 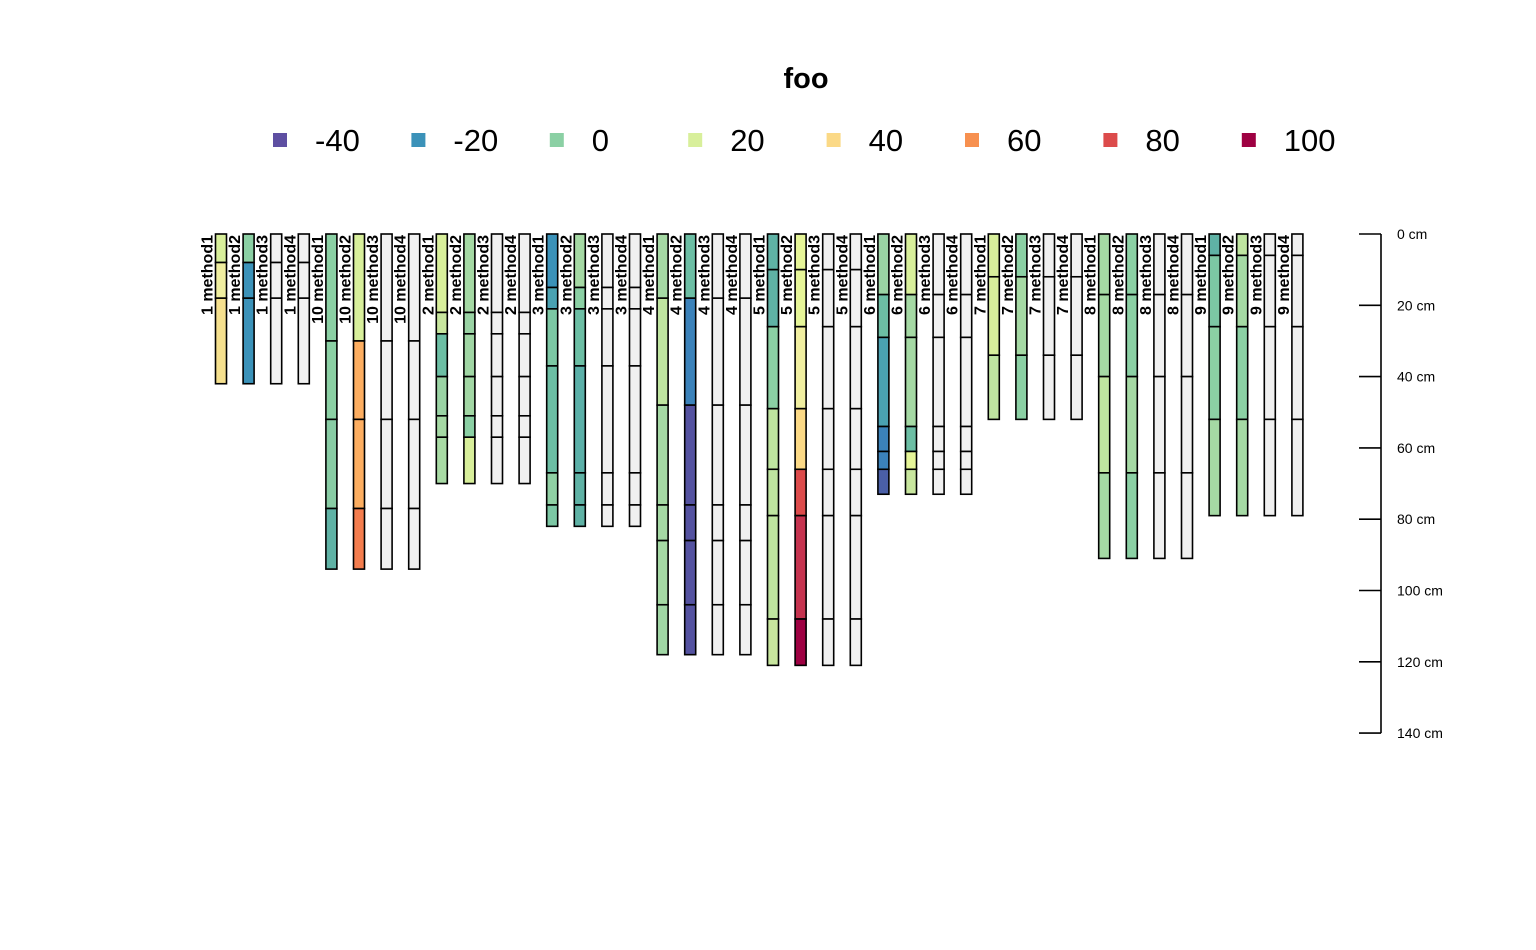 I want to click on profile-label: 7 method2, so click(x=1008, y=275).